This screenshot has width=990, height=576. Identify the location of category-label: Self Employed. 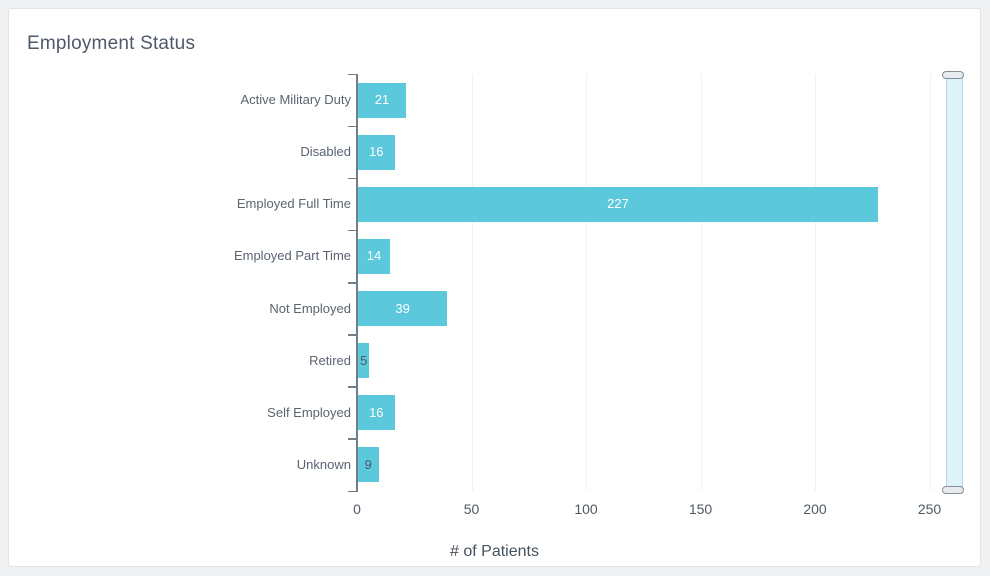
(309, 412).